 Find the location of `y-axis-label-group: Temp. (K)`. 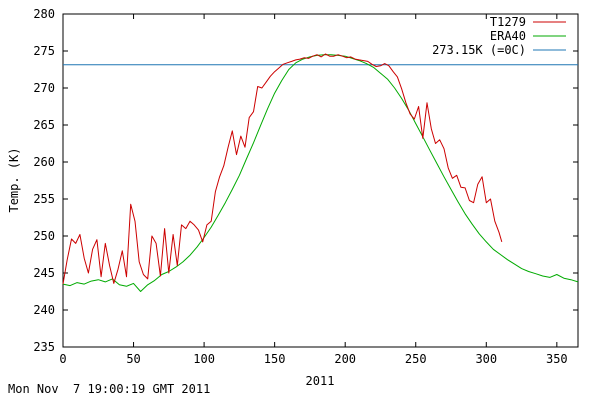

y-axis-label-group: Temp. (K) is located at coordinates (14, 179).